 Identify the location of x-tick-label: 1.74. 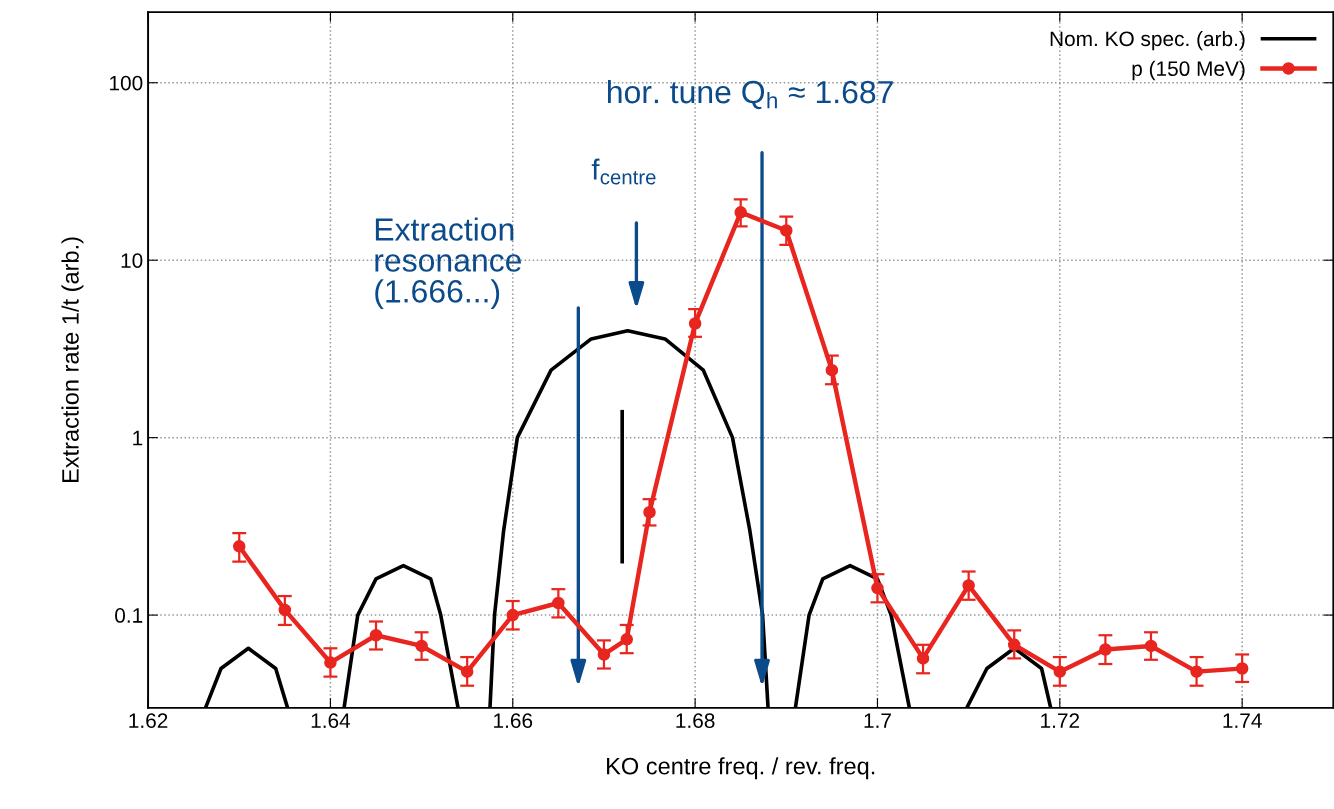
(1242, 720).